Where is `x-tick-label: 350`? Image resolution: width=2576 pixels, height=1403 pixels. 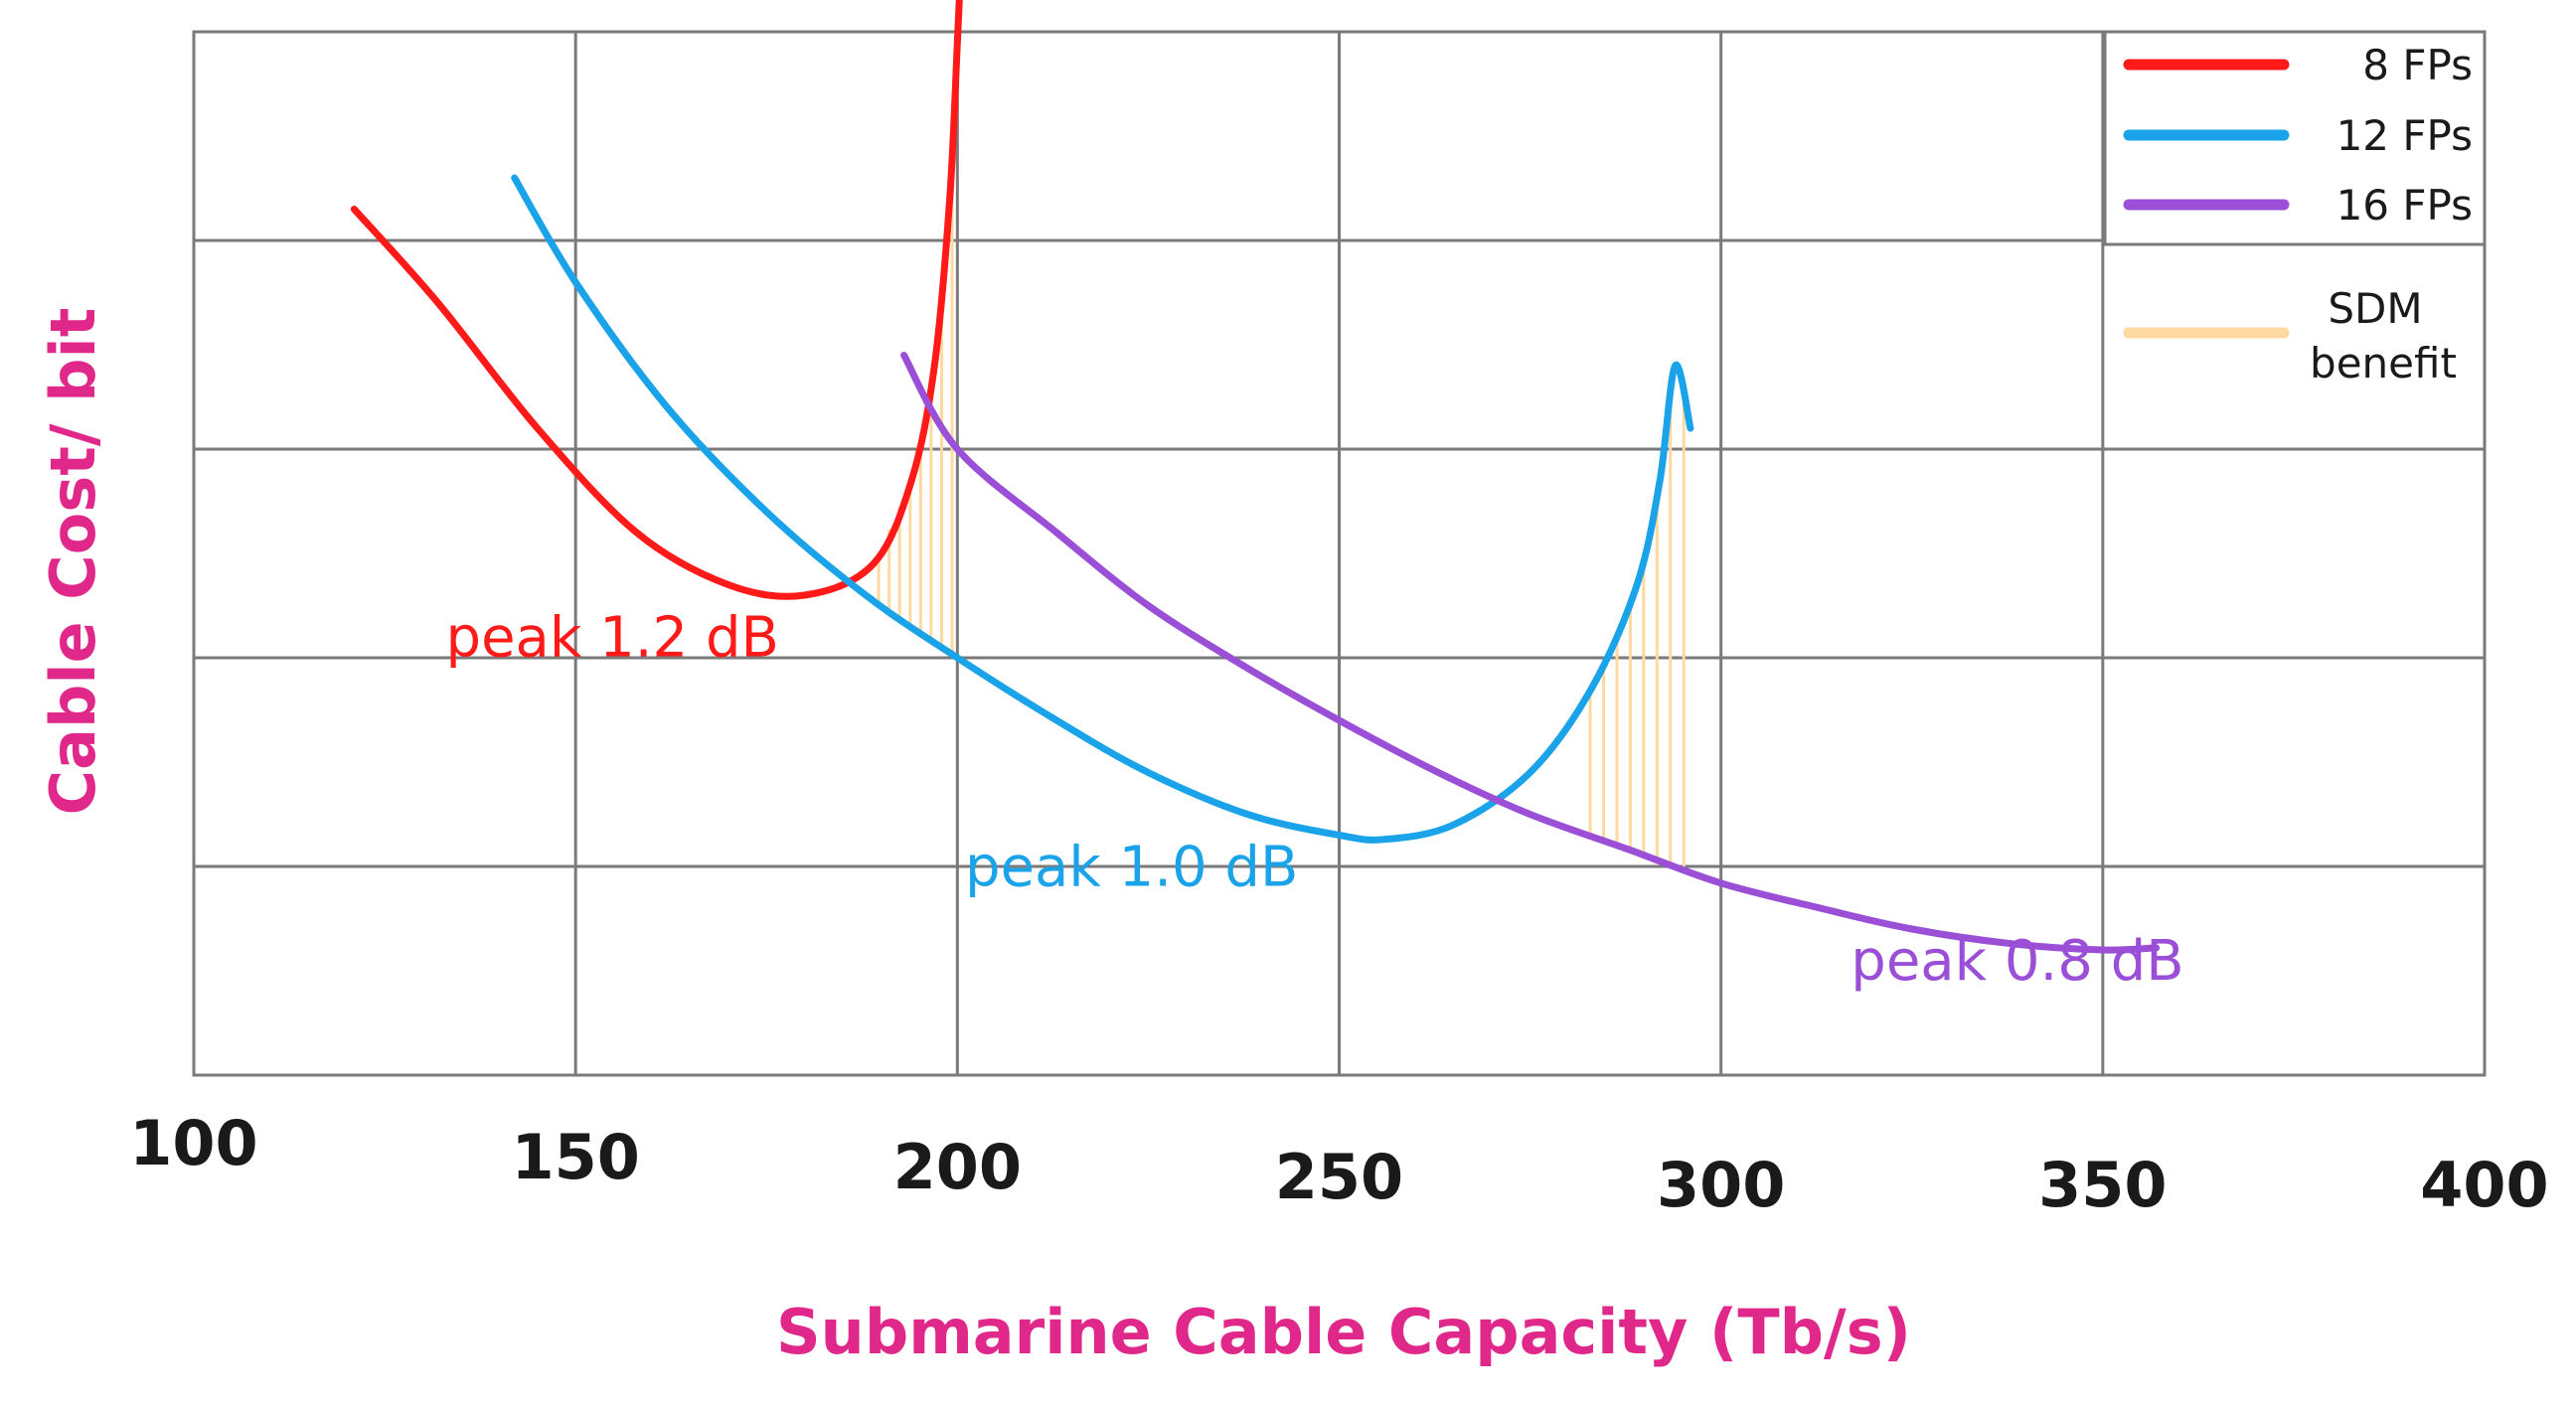 x-tick-label: 350 is located at coordinates (2102, 1185).